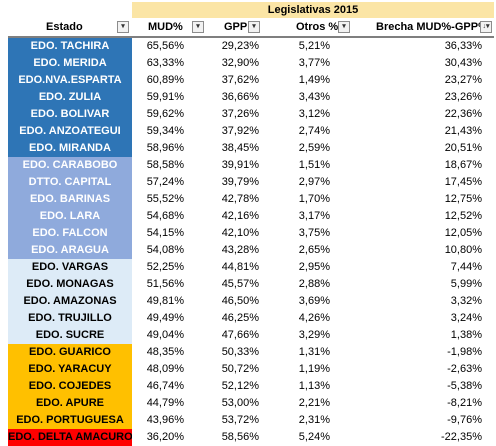 This screenshot has height=446, width=496. I want to click on mud-cell: 49,49%, so click(165, 318).